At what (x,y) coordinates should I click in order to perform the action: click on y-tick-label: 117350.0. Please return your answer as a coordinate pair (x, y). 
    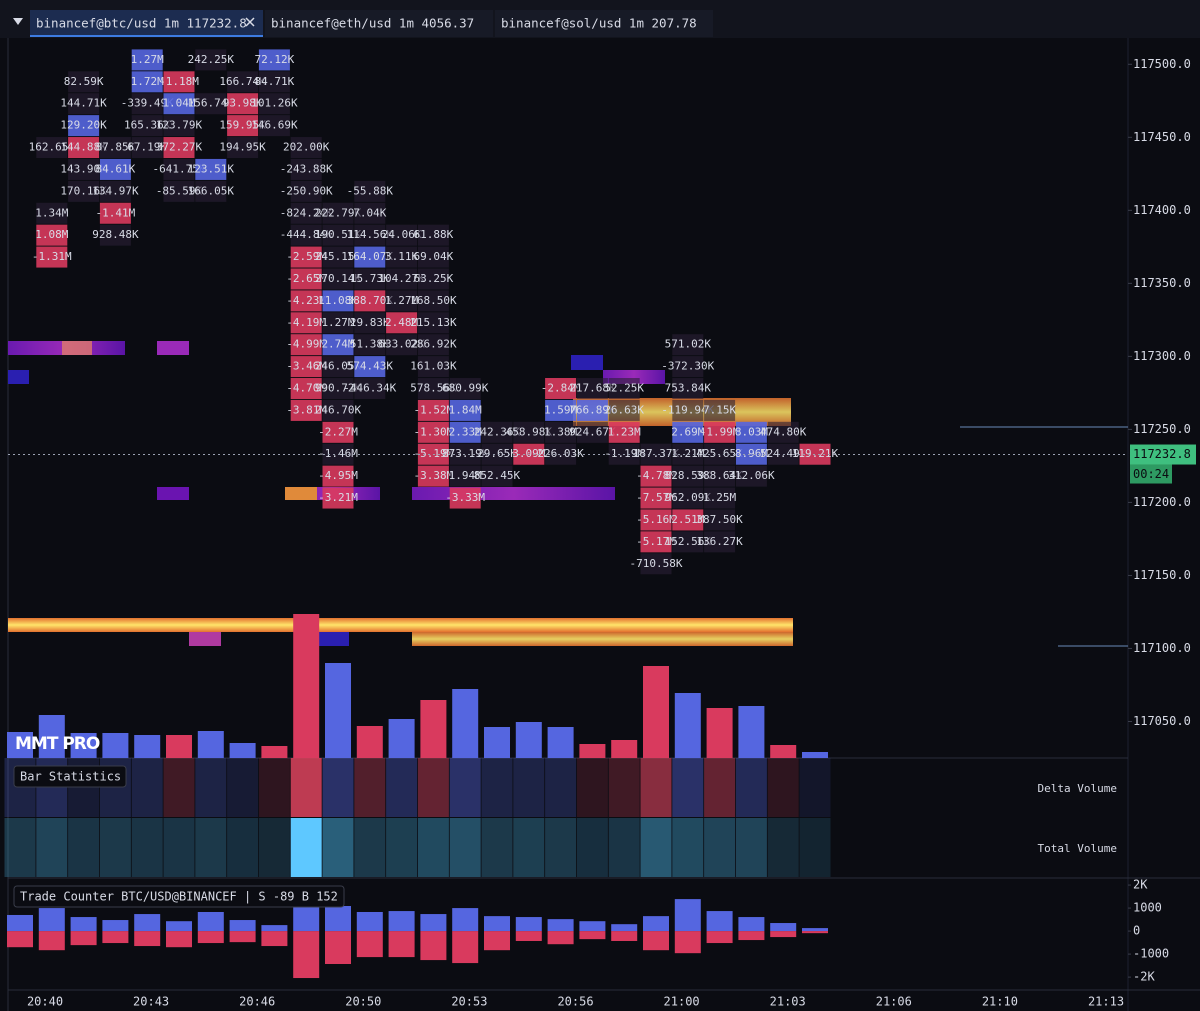
    Looking at the image, I should click on (1162, 283).